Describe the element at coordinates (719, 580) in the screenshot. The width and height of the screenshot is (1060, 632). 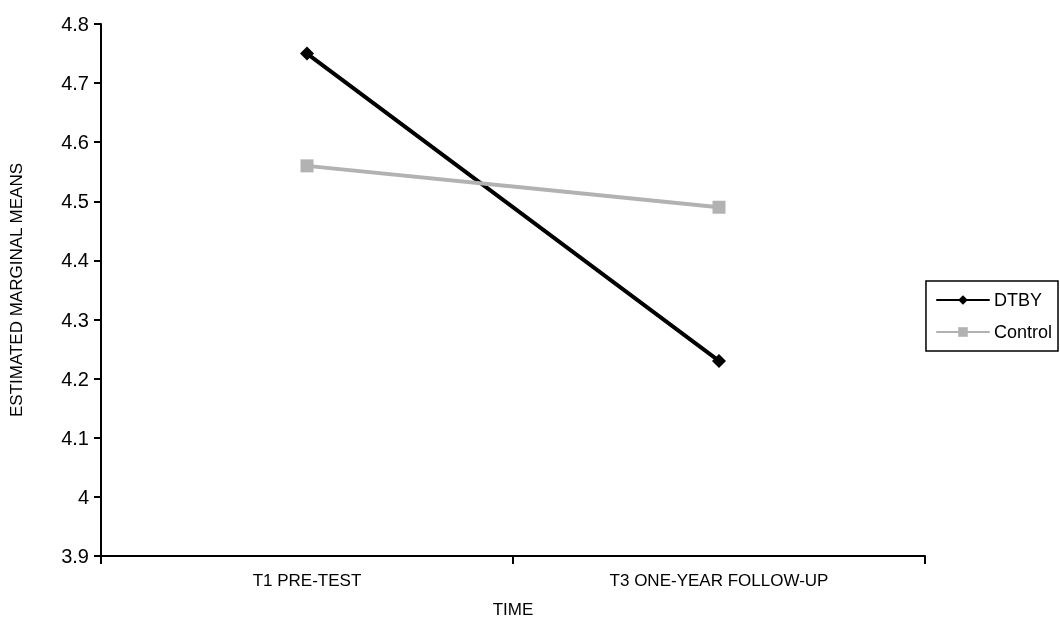
I see `x-tick-label: T3 ONE-YEAR FOLLOW-UP` at that location.